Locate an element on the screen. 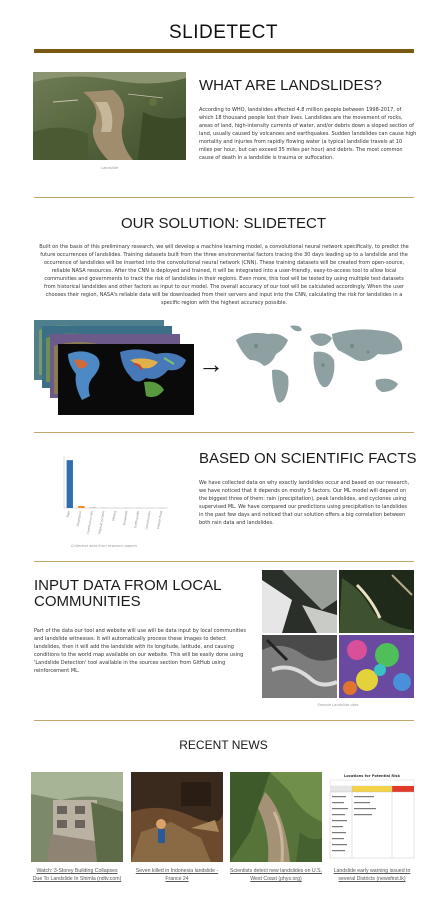  community-heading: INPUT DATA FROM LOCAL COMMUNITIES is located at coordinates (127, 594).